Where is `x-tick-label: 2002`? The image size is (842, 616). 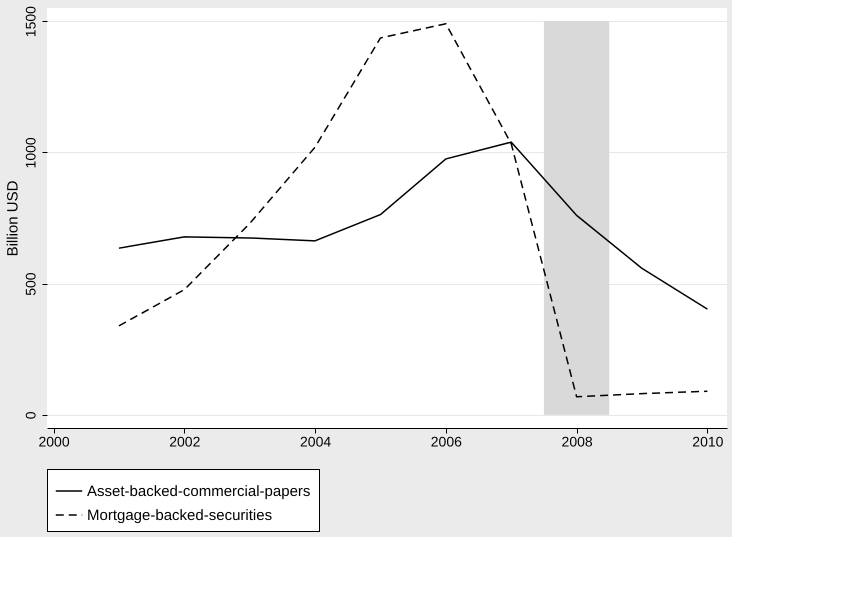 x-tick-label: 2002 is located at coordinates (185, 442).